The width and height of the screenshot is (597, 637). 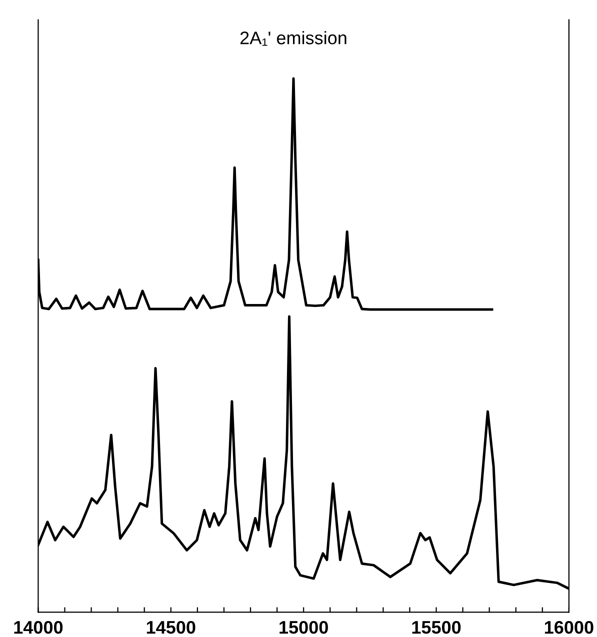 I want to click on x-tick-label: 15000, so click(x=304, y=627).